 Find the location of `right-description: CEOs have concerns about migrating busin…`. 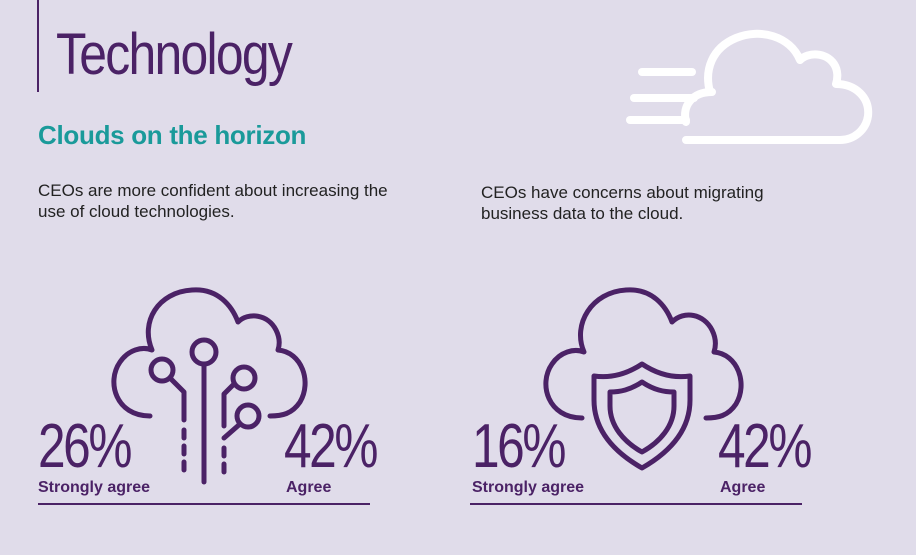

right-description: CEOs have concerns about migrating busin… is located at coordinates (622, 203).